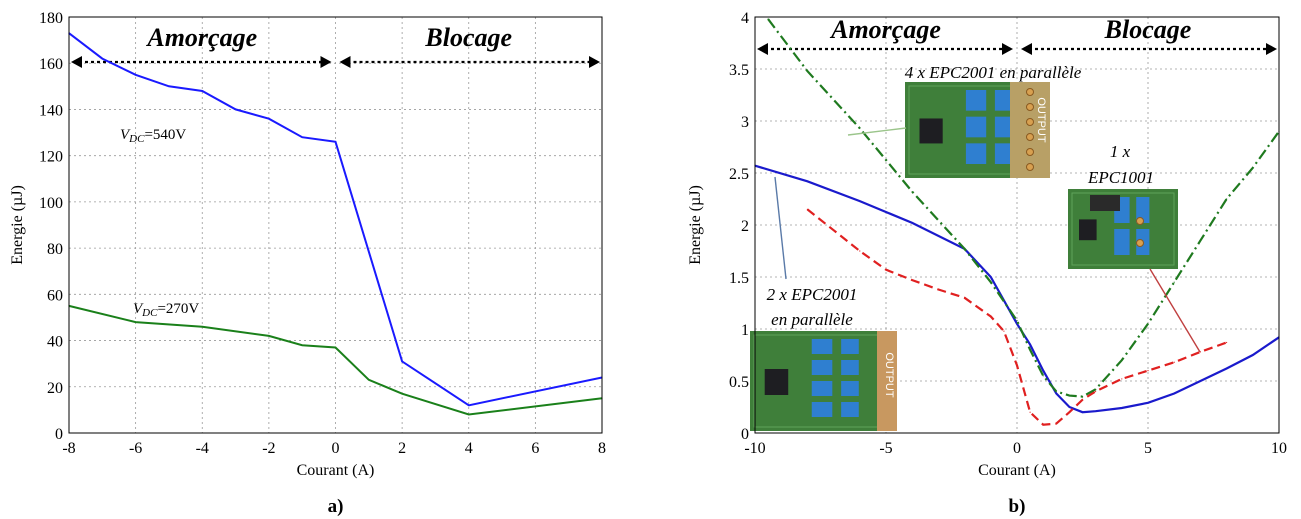 Image resolution: width=1301 pixels, height=519 pixels. Describe the element at coordinates (469, 448) in the screenshot. I see `x-tick-label: 4` at that location.